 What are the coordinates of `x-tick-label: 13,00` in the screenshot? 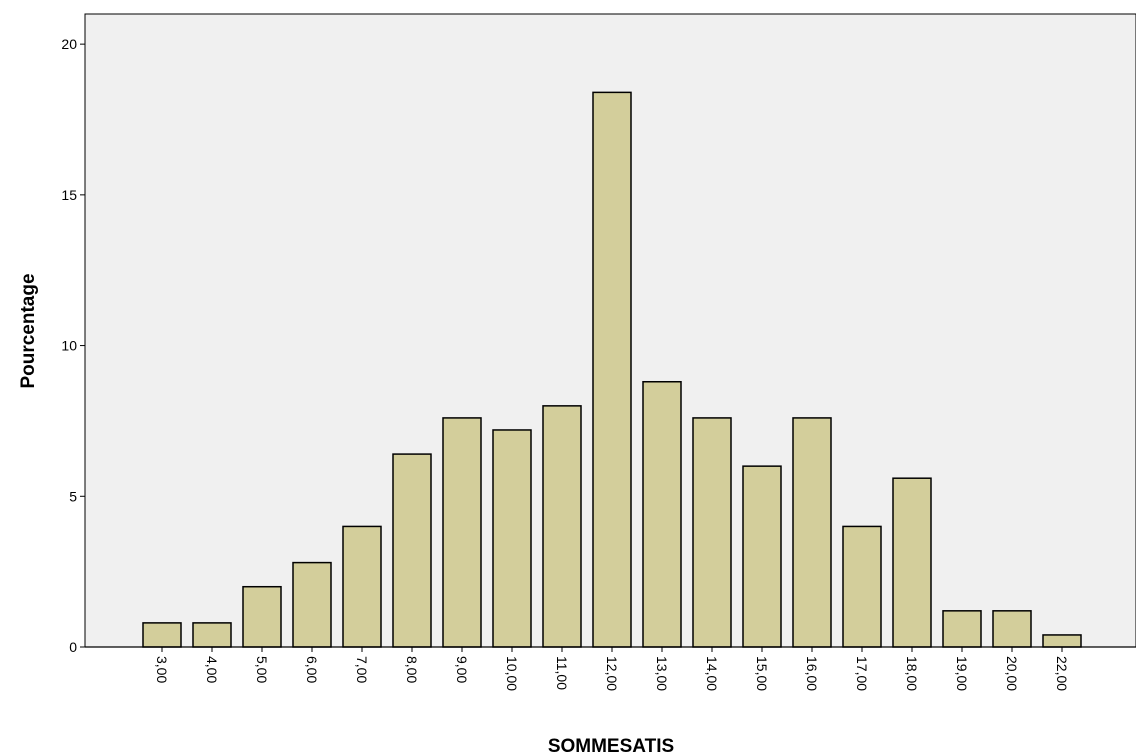 It's located at (662, 673).